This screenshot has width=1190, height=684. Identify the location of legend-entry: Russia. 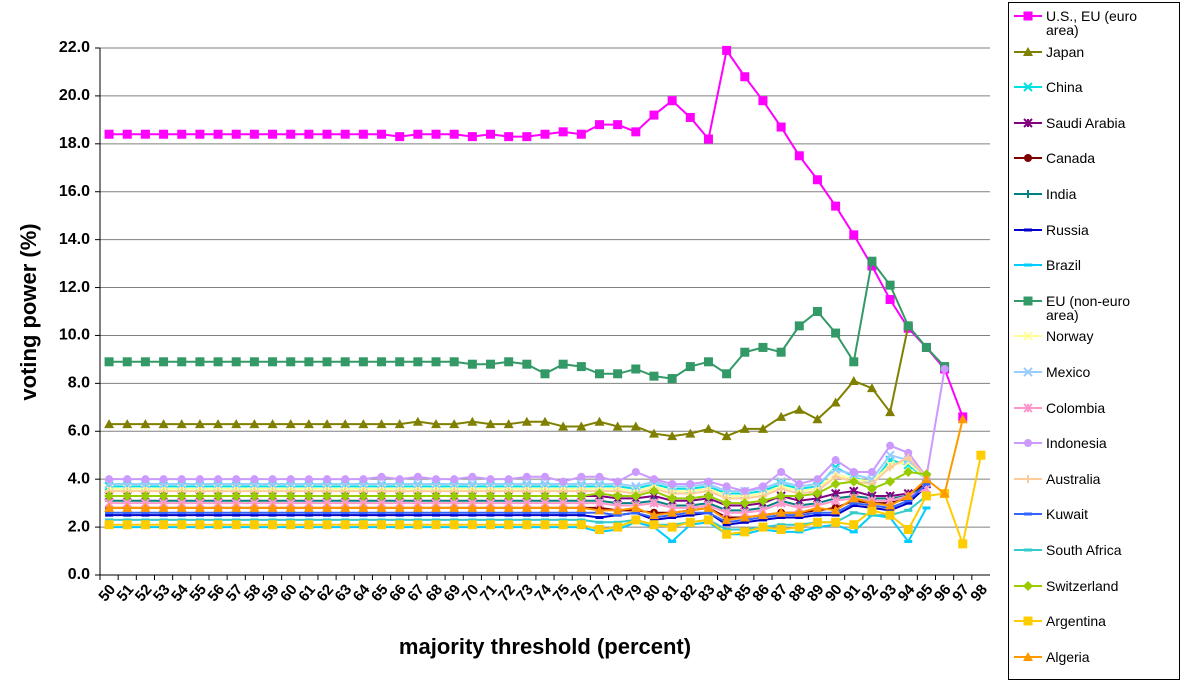
(1079, 230).